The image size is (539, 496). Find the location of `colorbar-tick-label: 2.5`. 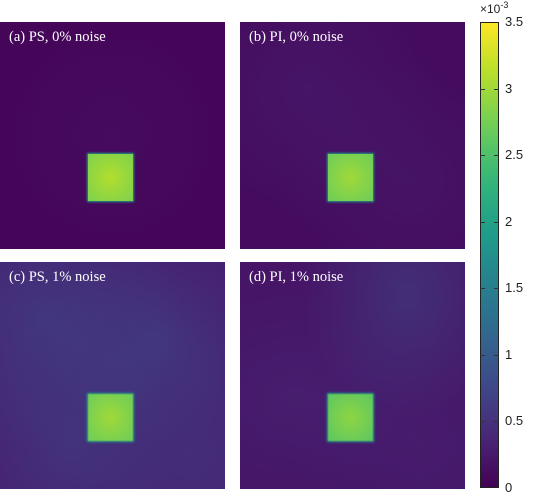

colorbar-tick-label: 2.5 is located at coordinates (514, 155).